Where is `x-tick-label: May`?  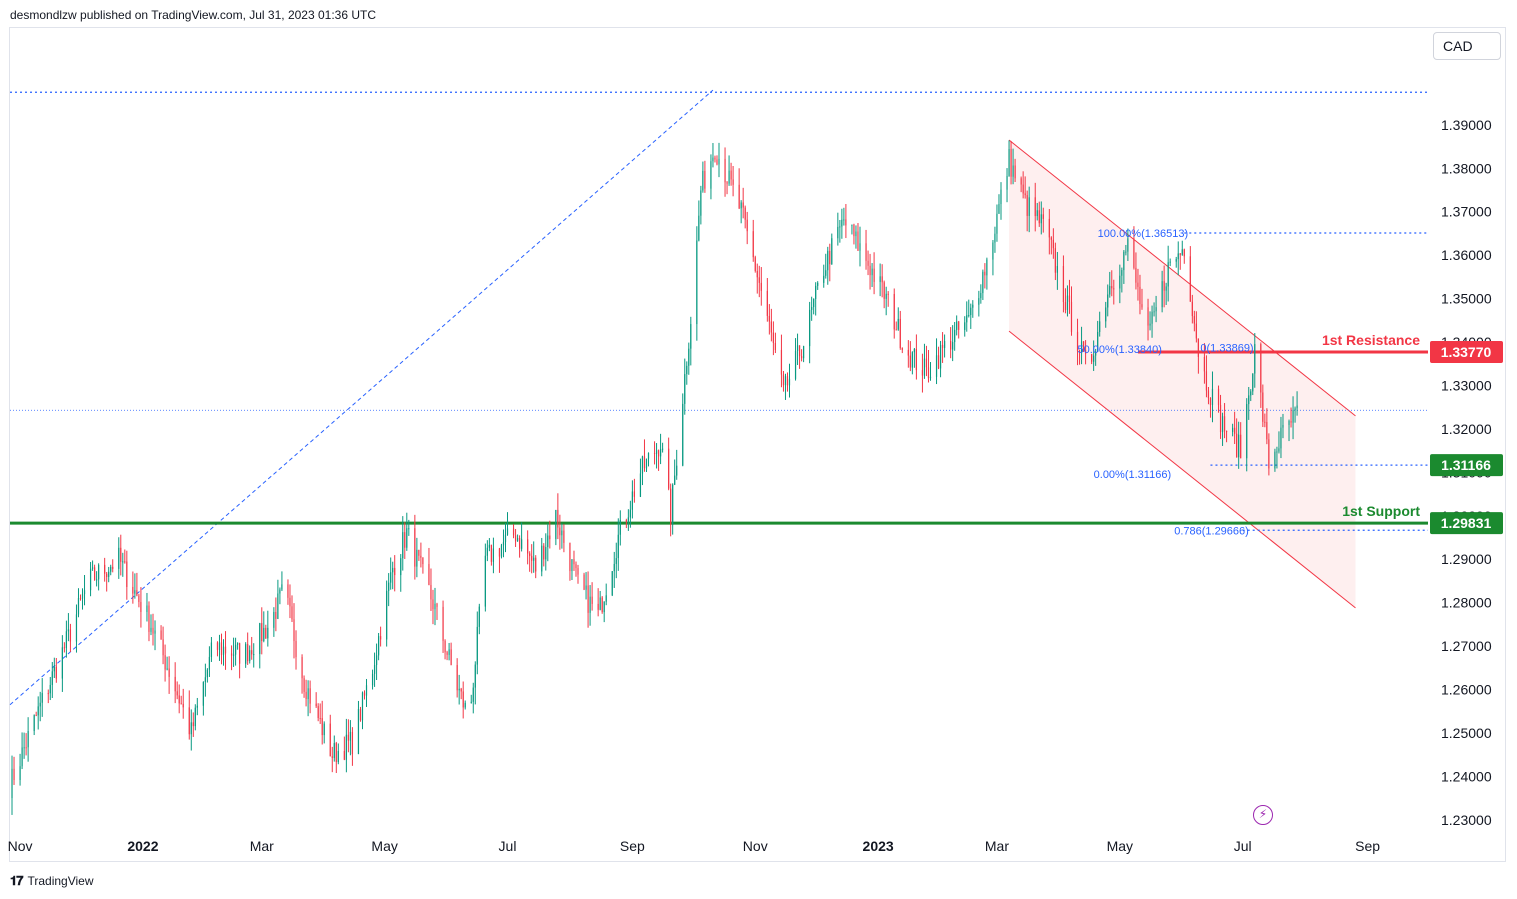 x-tick-label: May is located at coordinates (1120, 846).